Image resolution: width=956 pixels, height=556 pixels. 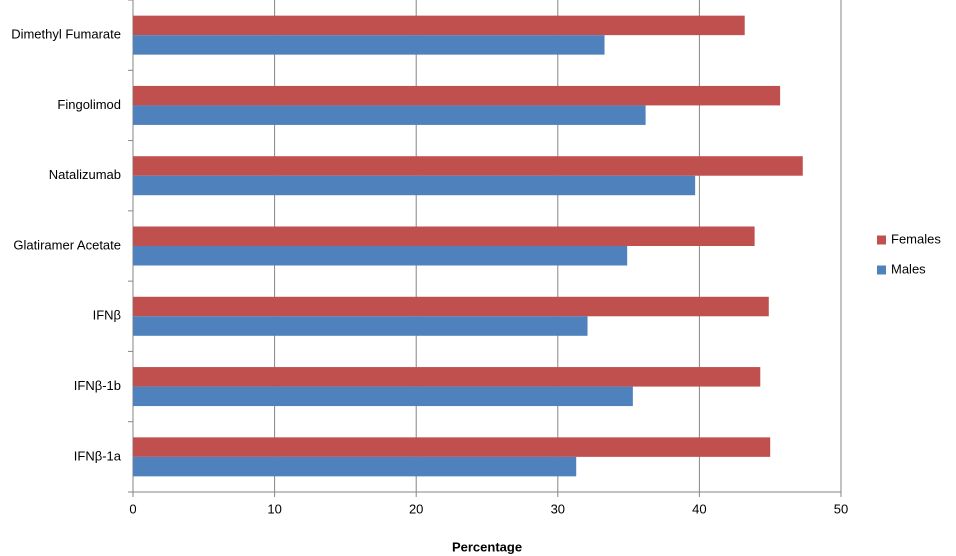 What do you see at coordinates (558, 508) in the screenshot?
I see `x-tick-label: 30` at bounding box center [558, 508].